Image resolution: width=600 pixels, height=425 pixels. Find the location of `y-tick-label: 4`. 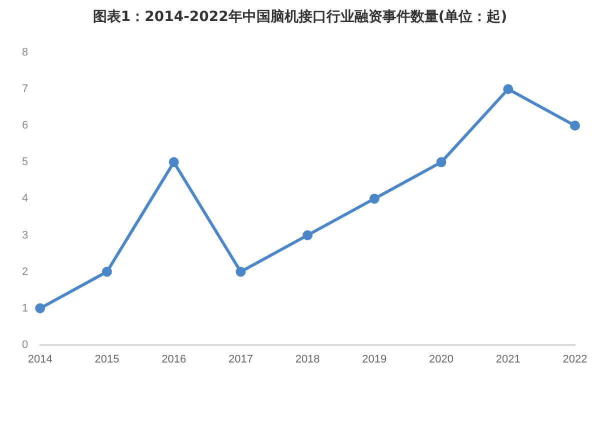

y-tick-label: 4 is located at coordinates (25, 198).